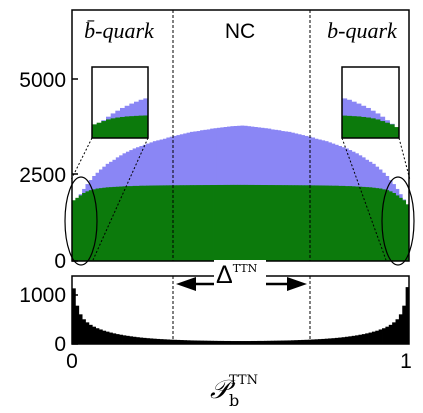 Image resolution: width=423 pixels, height=413 pixels. Describe the element at coordinates (241, 275) in the screenshot. I see `delta-arrow: ΔTTN` at that location.